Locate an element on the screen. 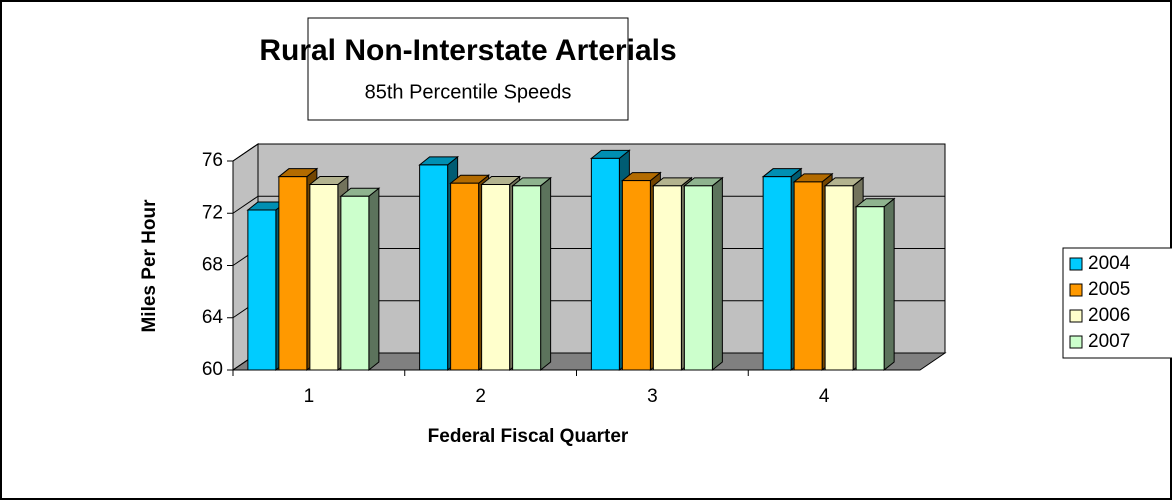 This screenshot has width=1172, height=500. y-tick-label: 72 is located at coordinates (212, 212).